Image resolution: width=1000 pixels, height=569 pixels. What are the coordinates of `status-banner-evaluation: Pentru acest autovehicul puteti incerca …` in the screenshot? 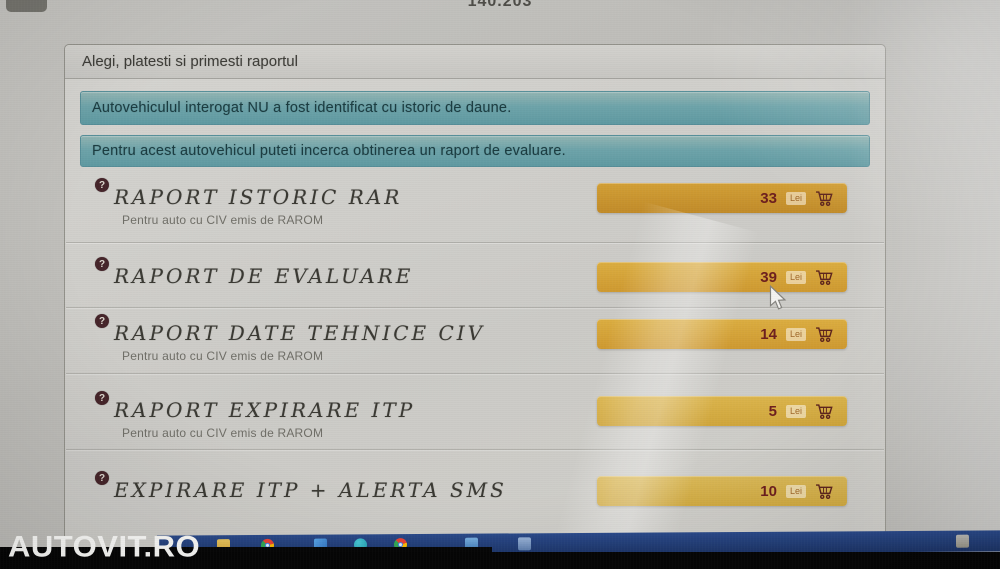 It's located at (475, 151).